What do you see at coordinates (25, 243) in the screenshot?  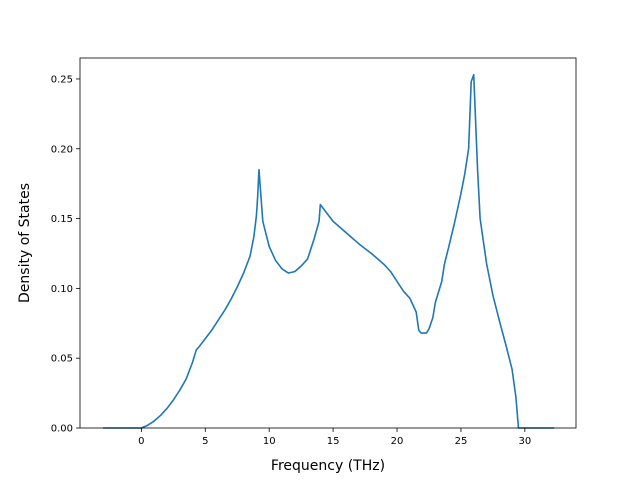 I see `y-axis-label: Density of States` at bounding box center [25, 243].